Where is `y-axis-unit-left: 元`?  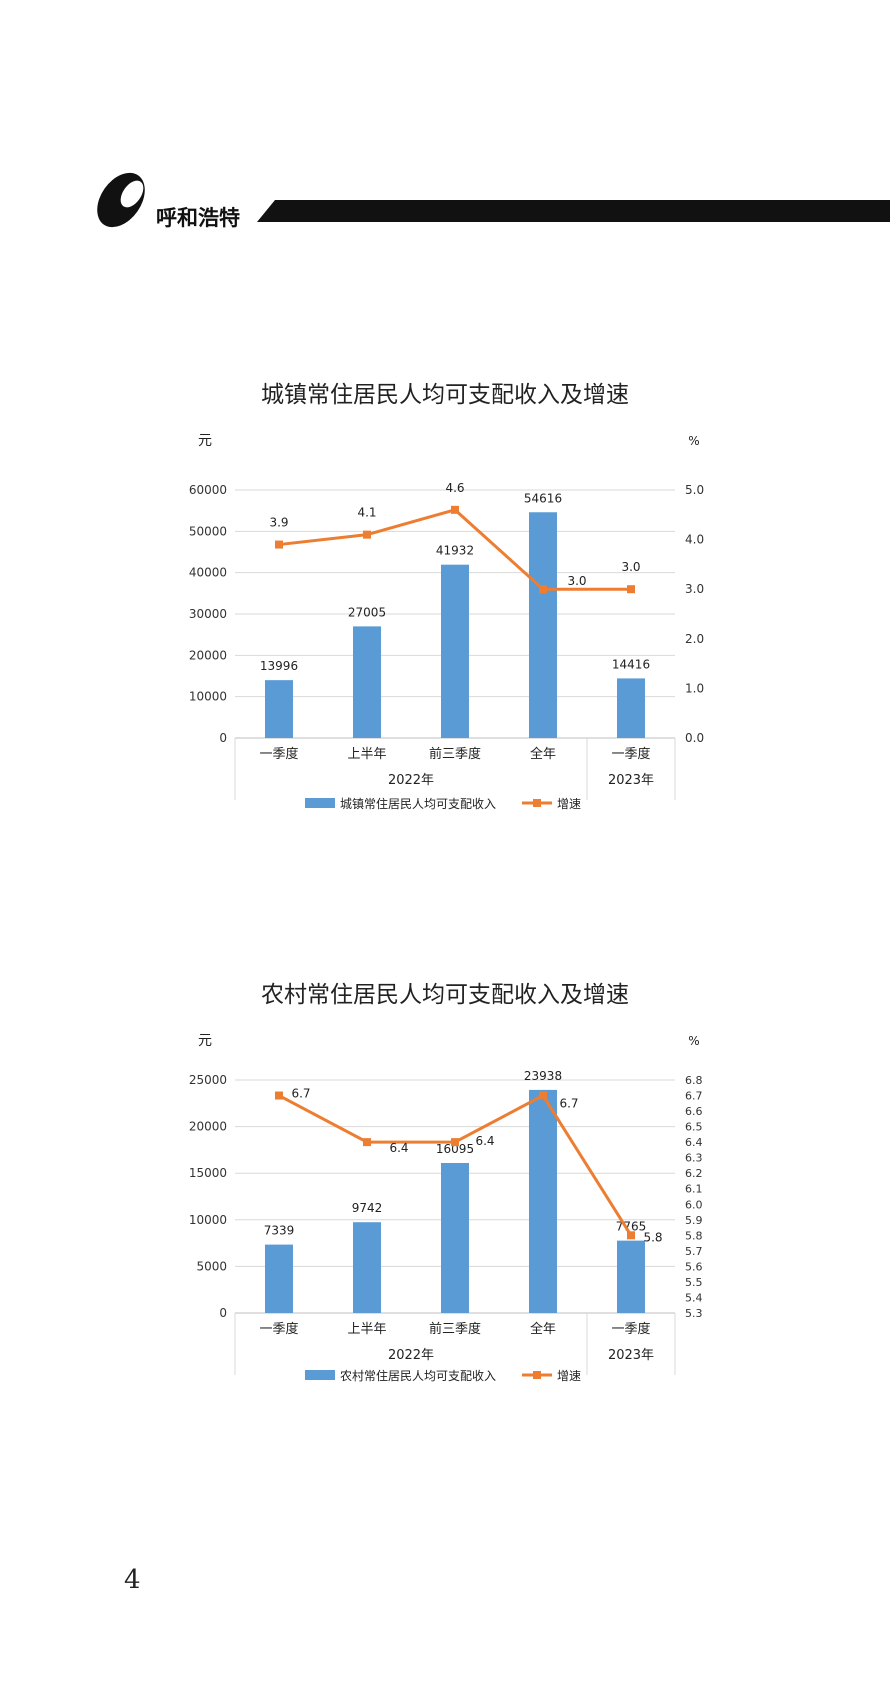
y-axis-unit-left: 元 is located at coordinates (205, 441).